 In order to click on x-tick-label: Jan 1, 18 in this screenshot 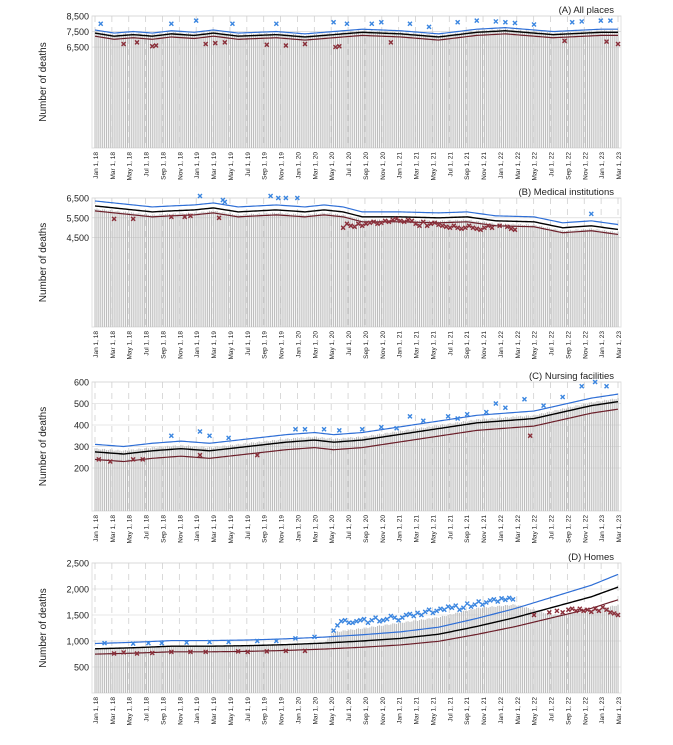, I will do `click(96, 165)`.